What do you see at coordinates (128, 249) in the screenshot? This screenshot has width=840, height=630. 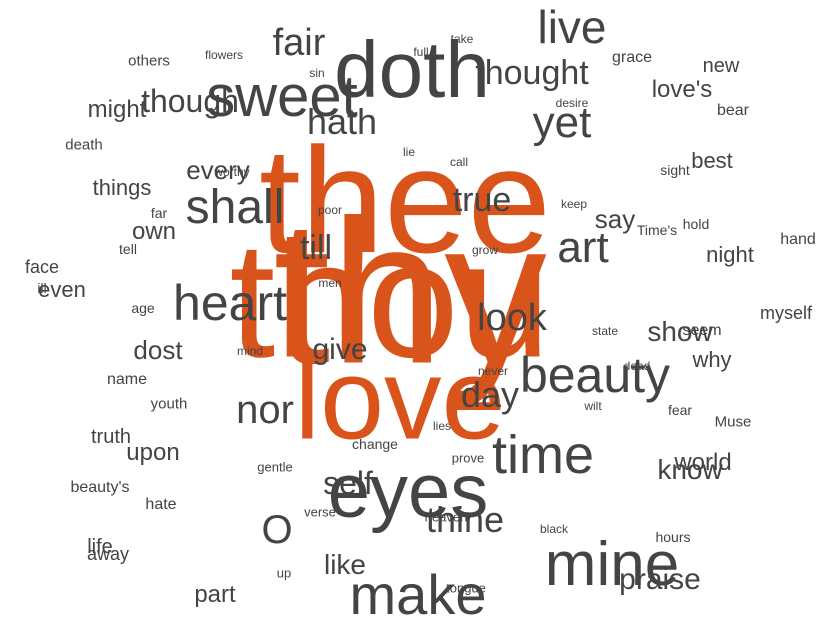 I see `word-cloud-word: tell` at bounding box center [128, 249].